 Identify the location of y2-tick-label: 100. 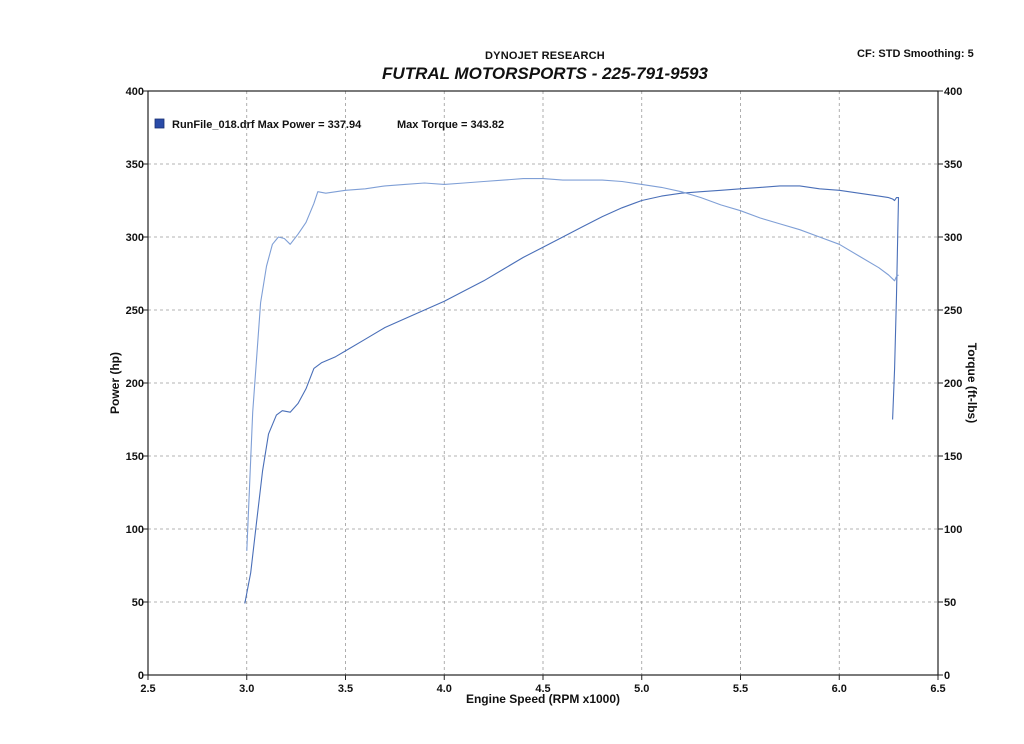
(953, 530).